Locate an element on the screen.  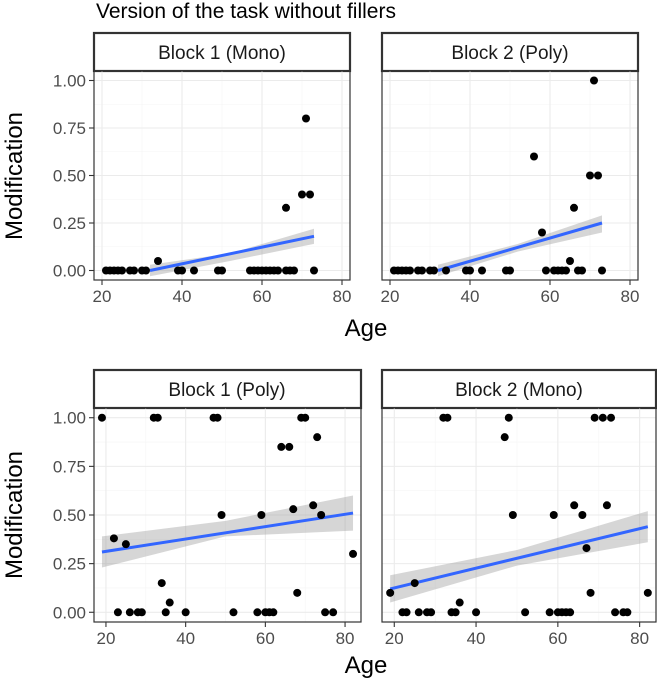
confidence-band is located at coordinates (232, 252).